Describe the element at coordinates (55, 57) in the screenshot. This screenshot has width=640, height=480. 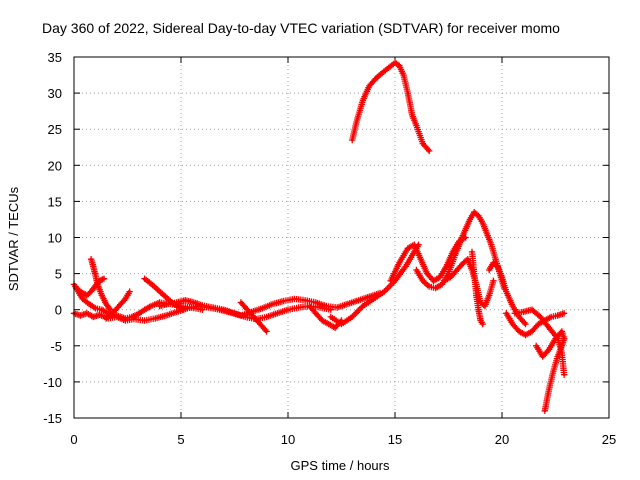
I see `y-tick-label: 35` at that location.